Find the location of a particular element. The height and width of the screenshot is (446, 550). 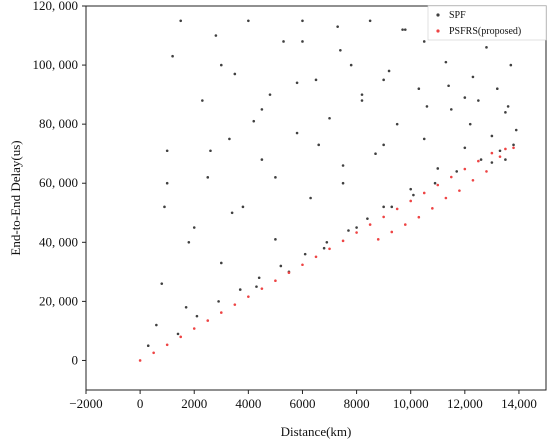

x-axis-title: Distance(km) is located at coordinates (316, 431).